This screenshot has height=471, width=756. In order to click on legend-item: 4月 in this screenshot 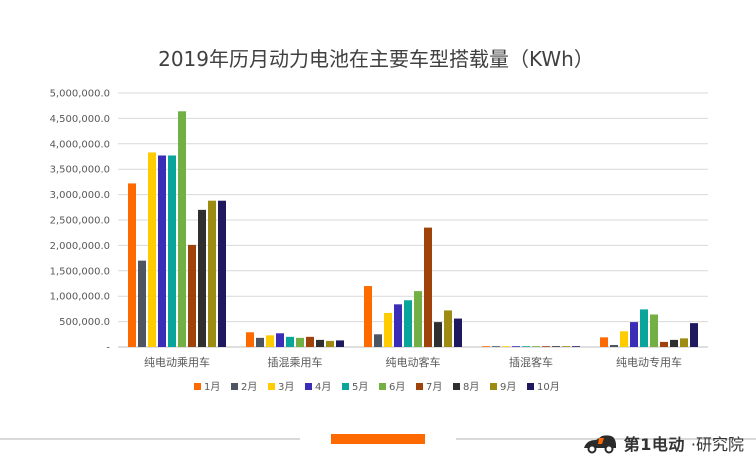, I will do `click(318, 387)`.